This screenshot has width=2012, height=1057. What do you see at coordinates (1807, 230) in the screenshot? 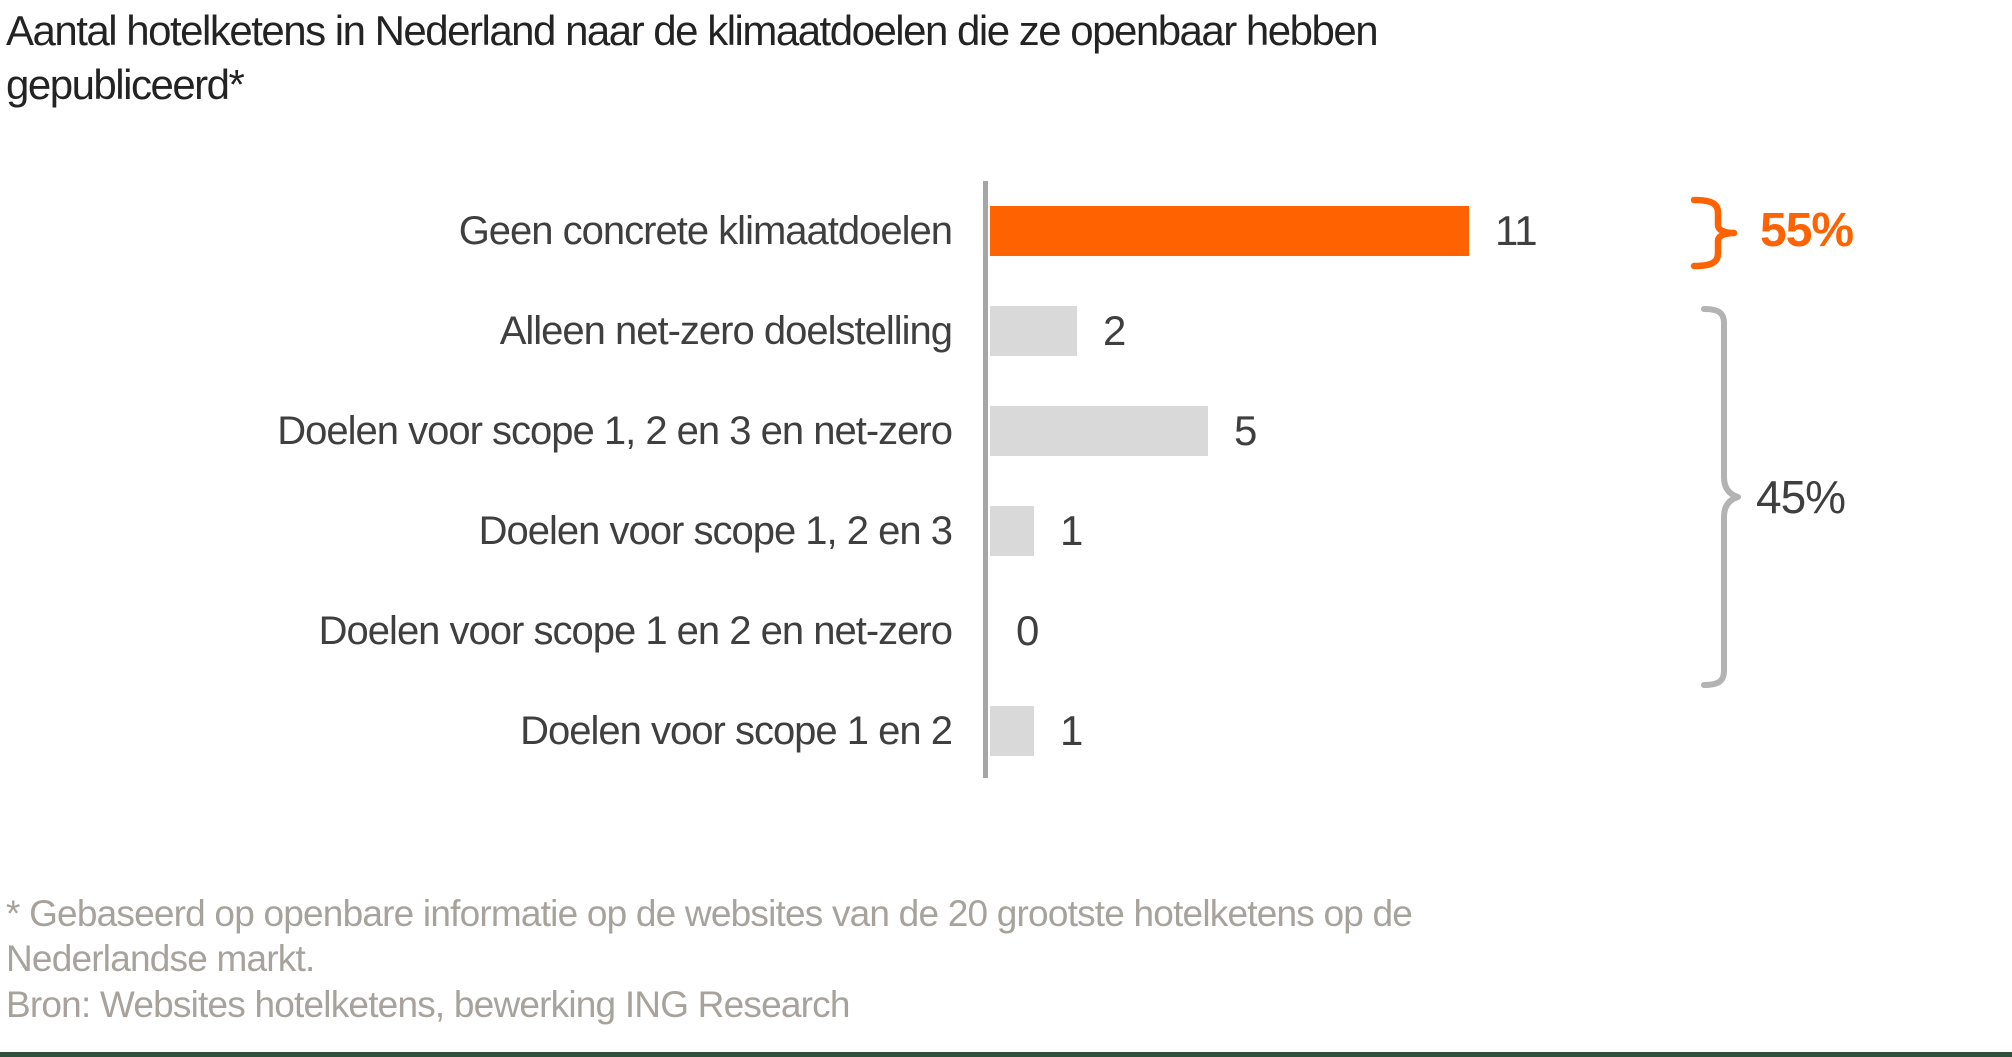
I see `percent-55-label: 55%` at bounding box center [1807, 230].